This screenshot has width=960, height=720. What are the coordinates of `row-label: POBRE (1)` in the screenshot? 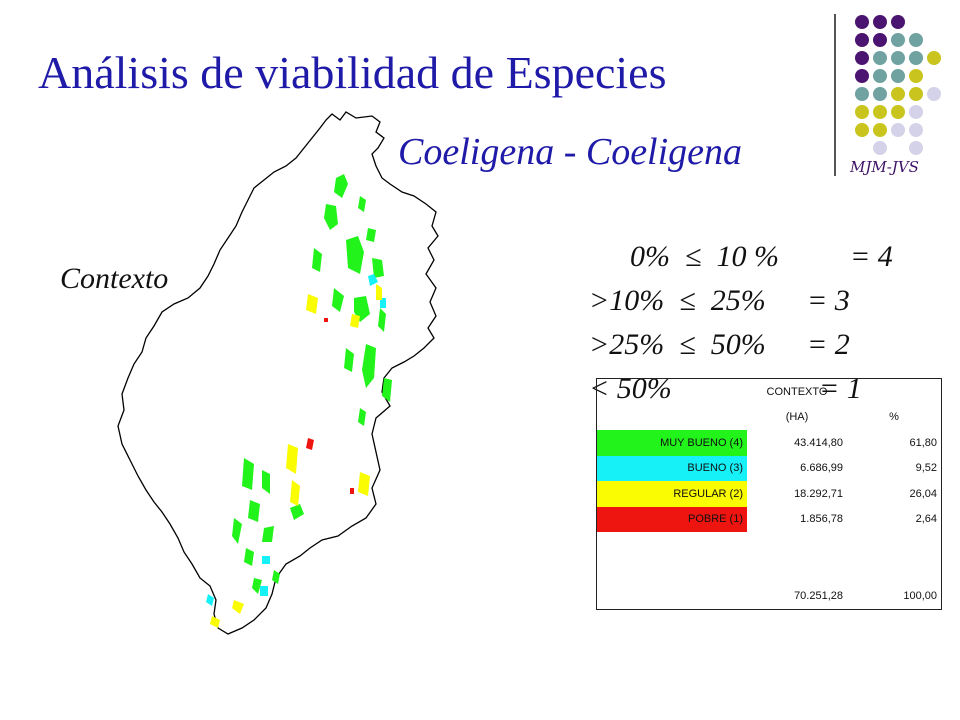 It's located at (671, 519).